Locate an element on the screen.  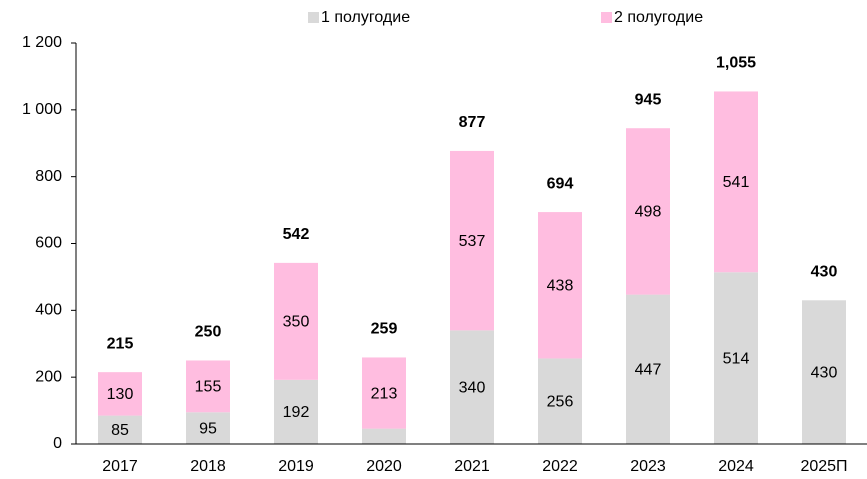
x-tick-label: 2021 is located at coordinates (472, 466).